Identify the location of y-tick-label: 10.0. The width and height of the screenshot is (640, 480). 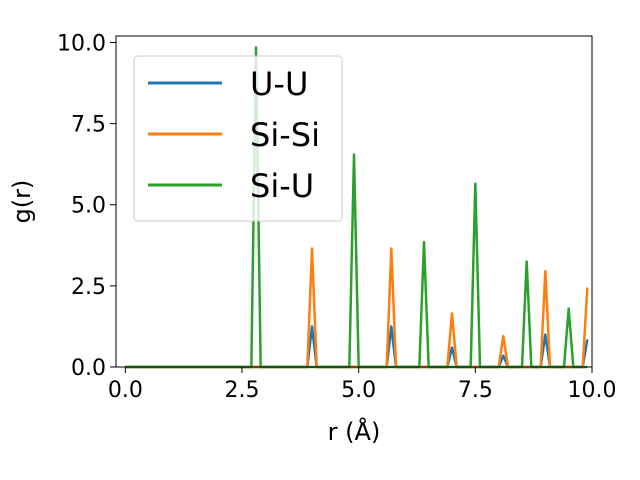
(81, 43).